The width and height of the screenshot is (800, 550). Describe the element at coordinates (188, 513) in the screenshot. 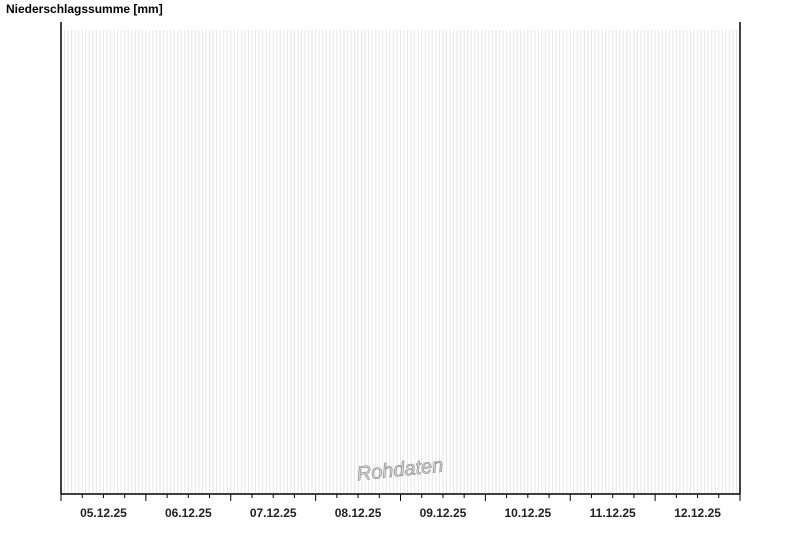

I see `x-tick-label: 06.12.25` at that location.